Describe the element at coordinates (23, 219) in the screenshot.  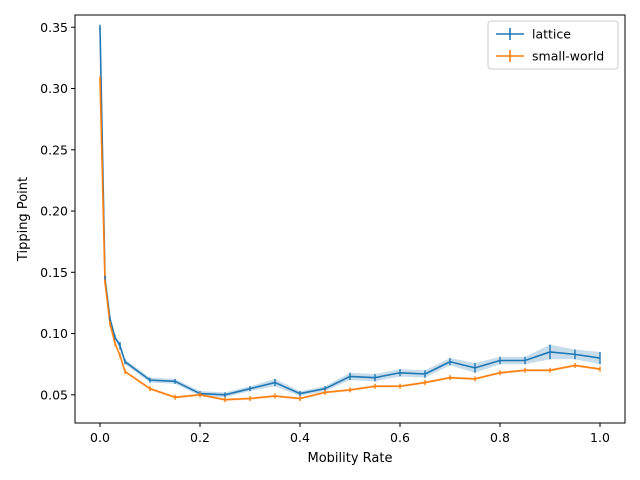
I see `y-axis-label: Tipping Point` at that location.